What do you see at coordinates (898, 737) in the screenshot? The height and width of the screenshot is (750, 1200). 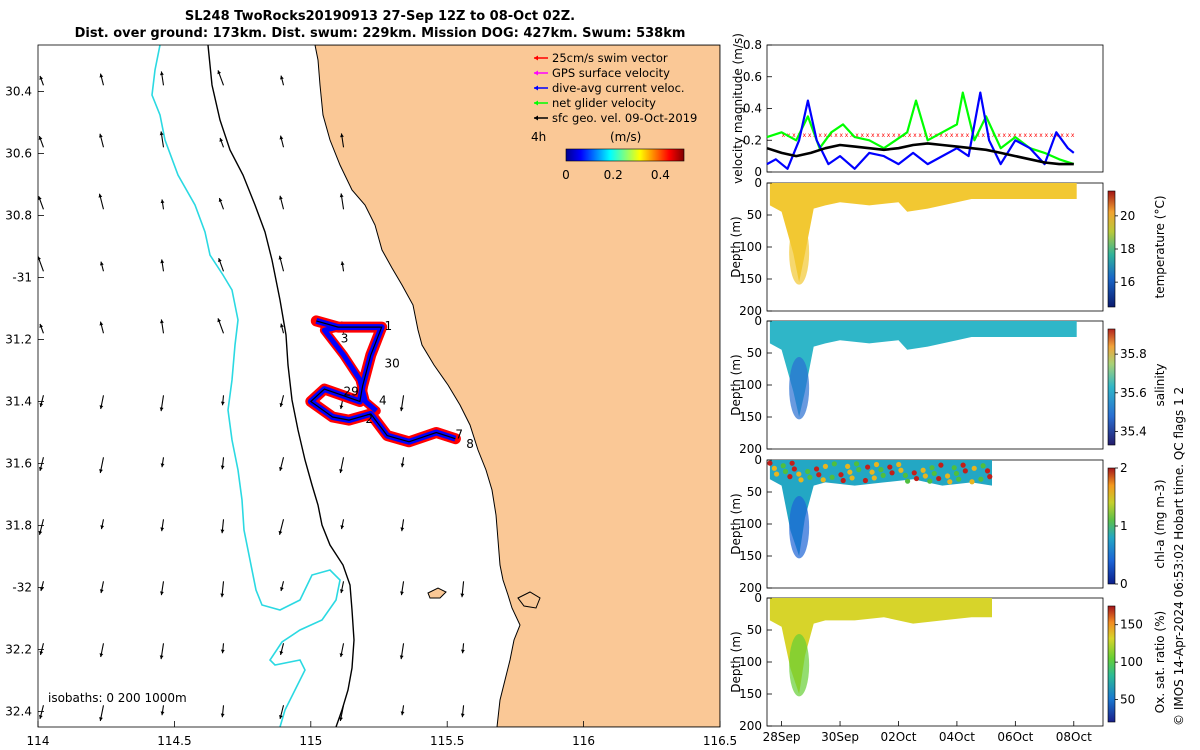 I see `time-tick-label: 02Oct` at bounding box center [898, 737].